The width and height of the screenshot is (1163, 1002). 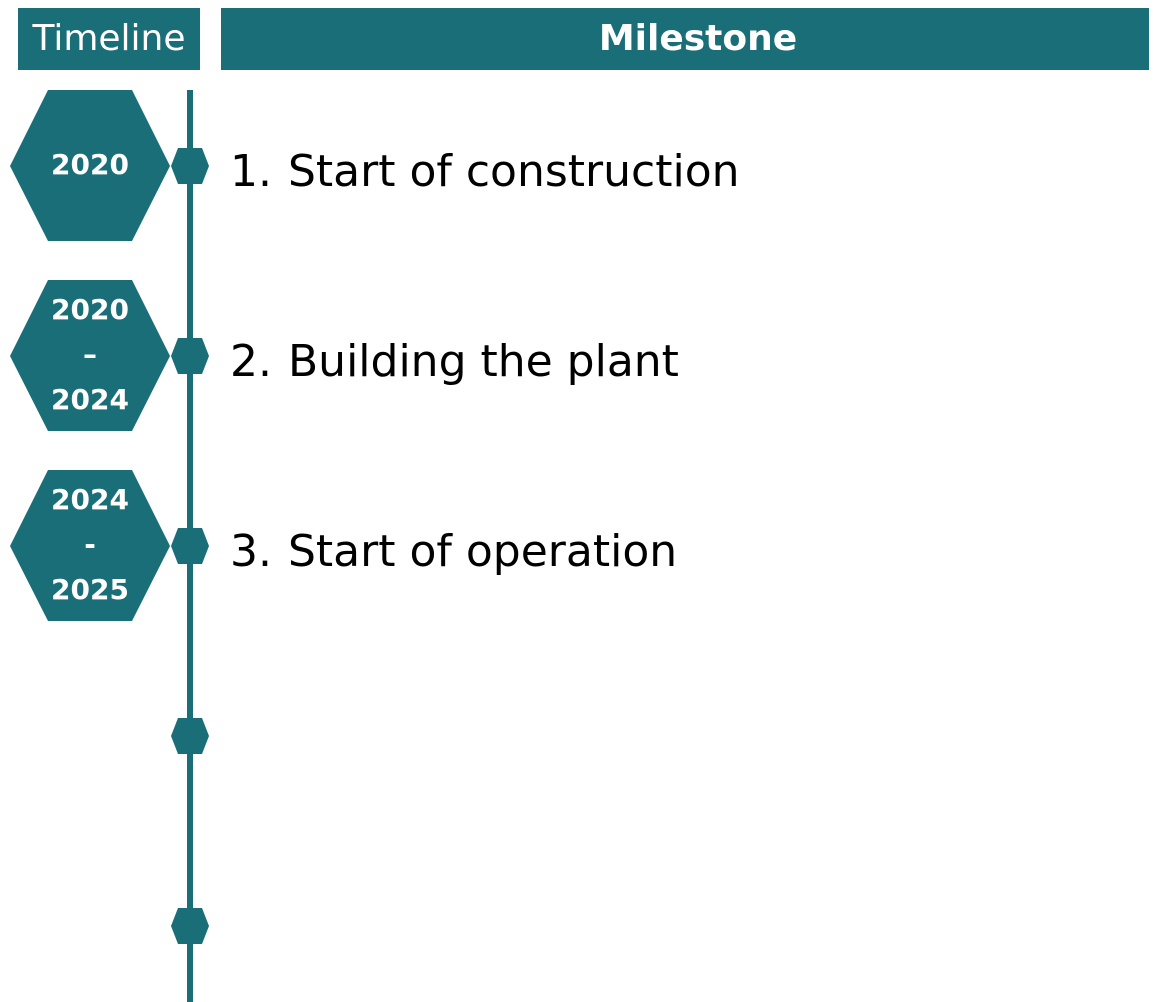 I want to click on milestone-text: Building the plant, so click(x=483, y=361).